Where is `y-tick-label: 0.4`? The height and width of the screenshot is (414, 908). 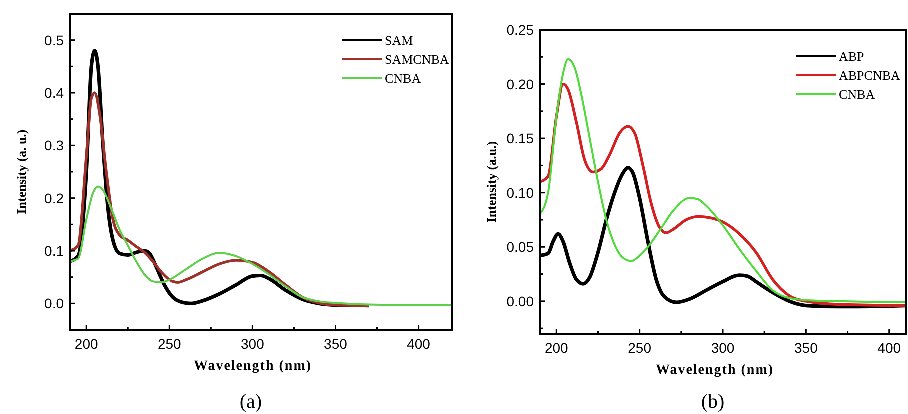
y-tick-label: 0.4 is located at coordinates (54, 93).